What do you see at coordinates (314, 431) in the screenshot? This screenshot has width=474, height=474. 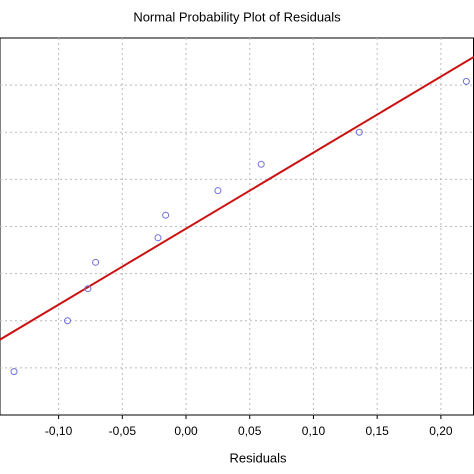 I see `x-tick-label: 0,10` at bounding box center [314, 431].